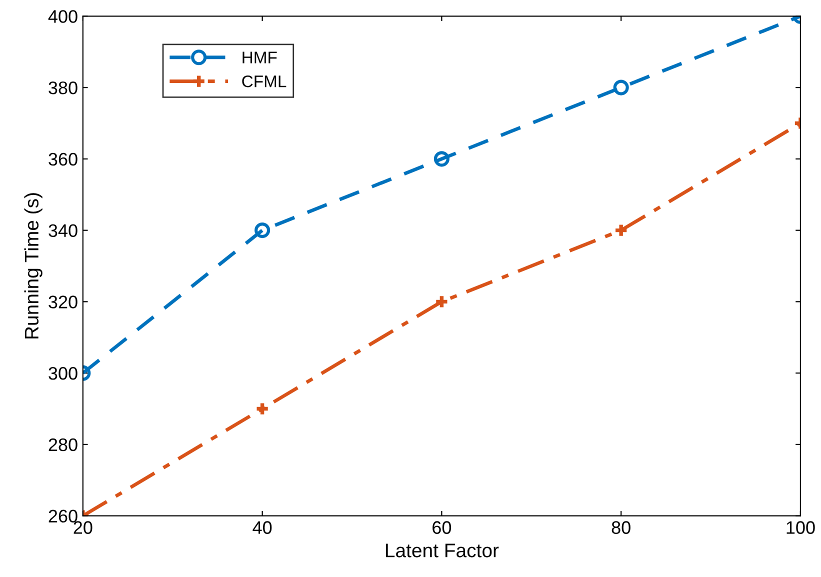 This screenshot has width=821, height=577. Describe the element at coordinates (63, 445) in the screenshot. I see `y-tick-label: 280` at that location.